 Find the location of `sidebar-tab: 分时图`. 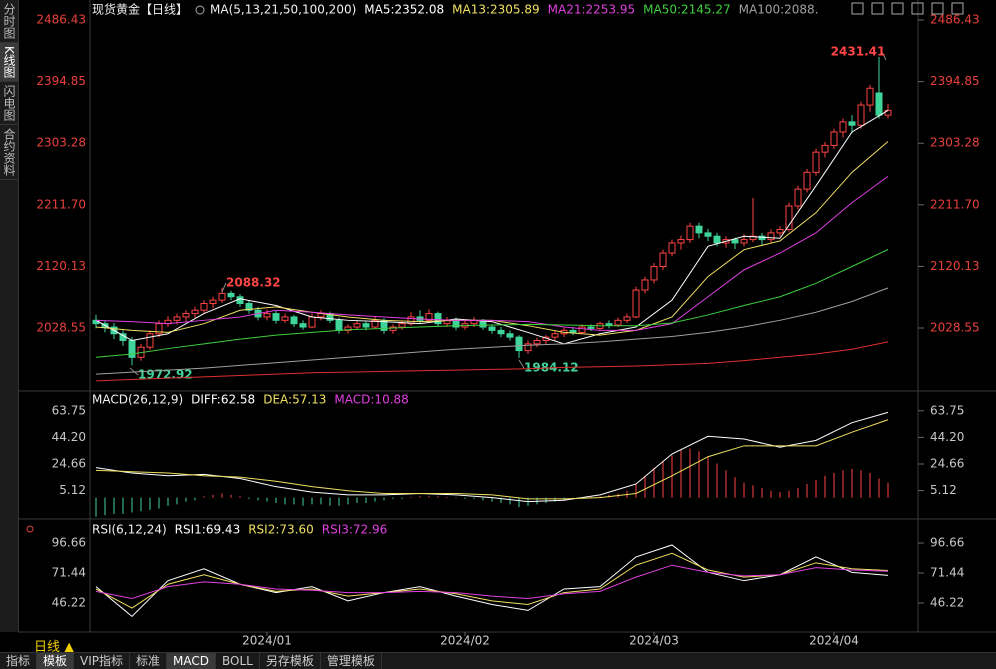

sidebar-tab: 分时图 is located at coordinates (9, 21).